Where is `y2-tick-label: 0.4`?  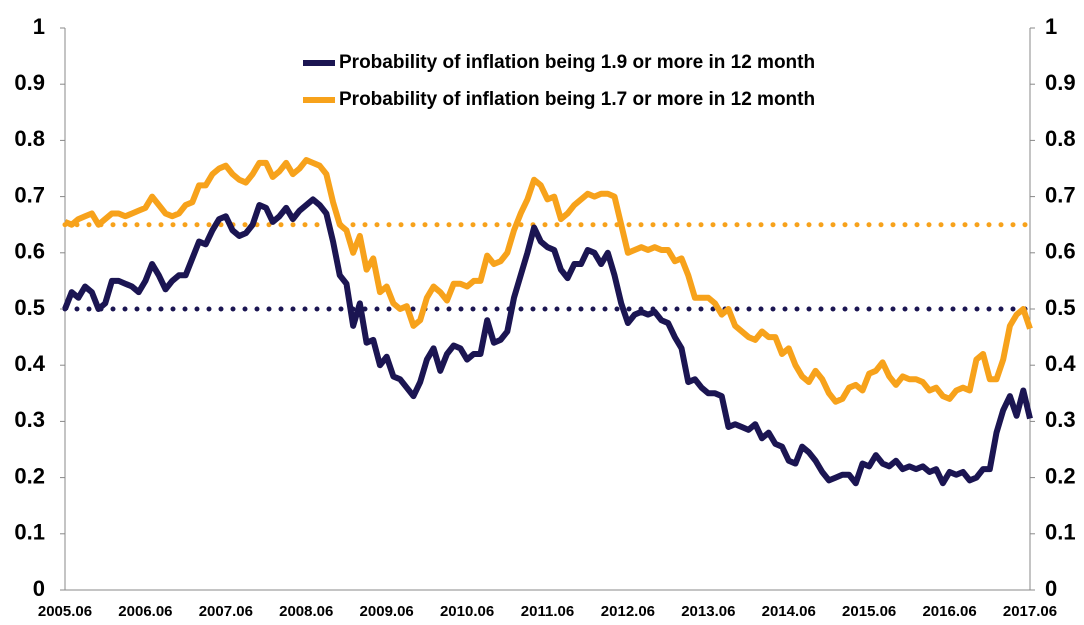
y2-tick-label: 0.4 is located at coordinates (1060, 363).